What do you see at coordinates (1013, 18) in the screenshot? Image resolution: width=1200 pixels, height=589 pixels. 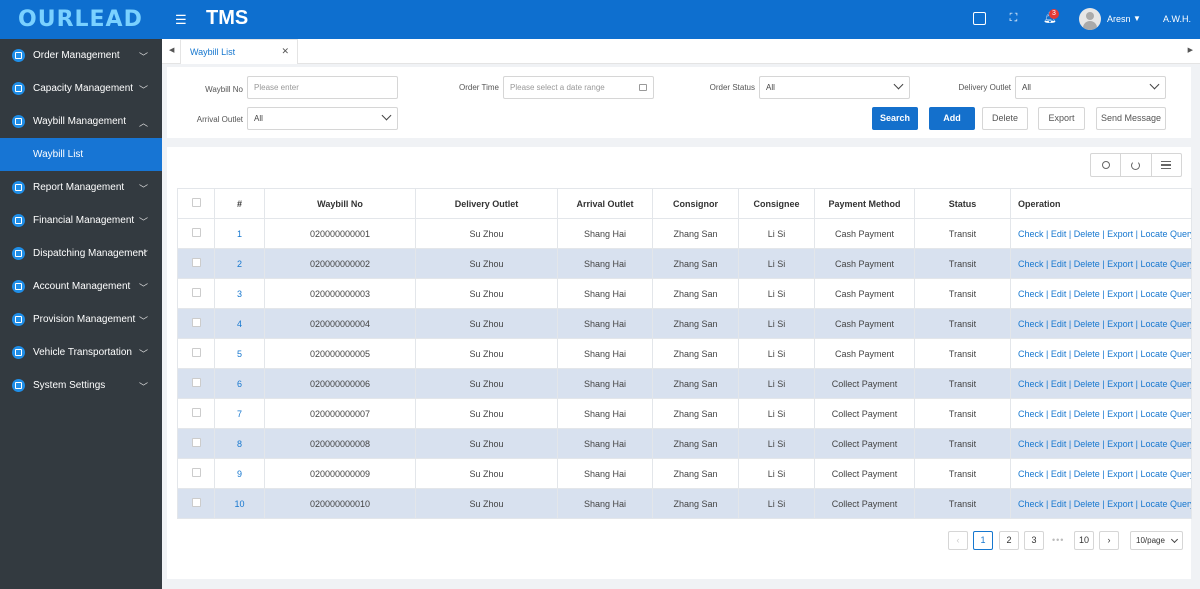 I see `fullscreen-icon: ⛶` at bounding box center [1013, 18].